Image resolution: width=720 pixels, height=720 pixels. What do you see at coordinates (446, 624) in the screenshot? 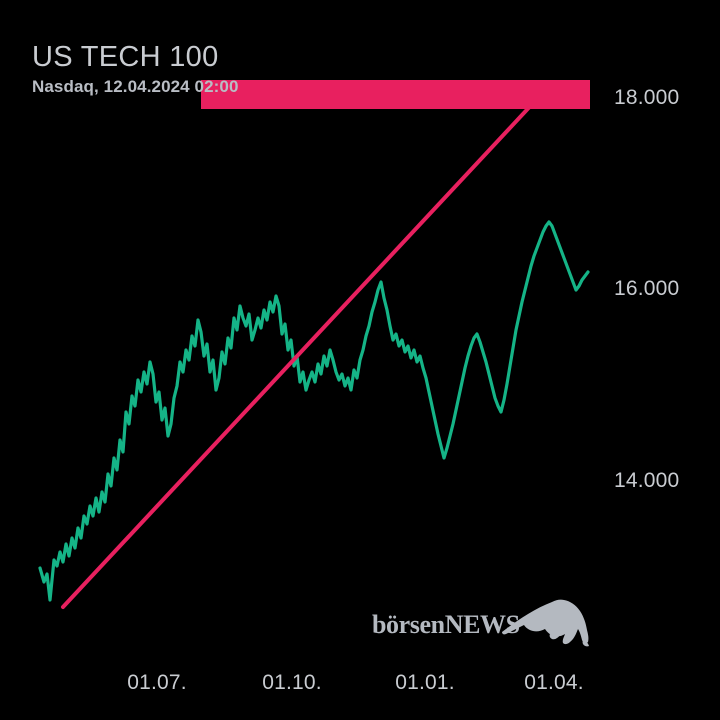
I see `brand-logo-text: börsenNEWS` at bounding box center [446, 624].